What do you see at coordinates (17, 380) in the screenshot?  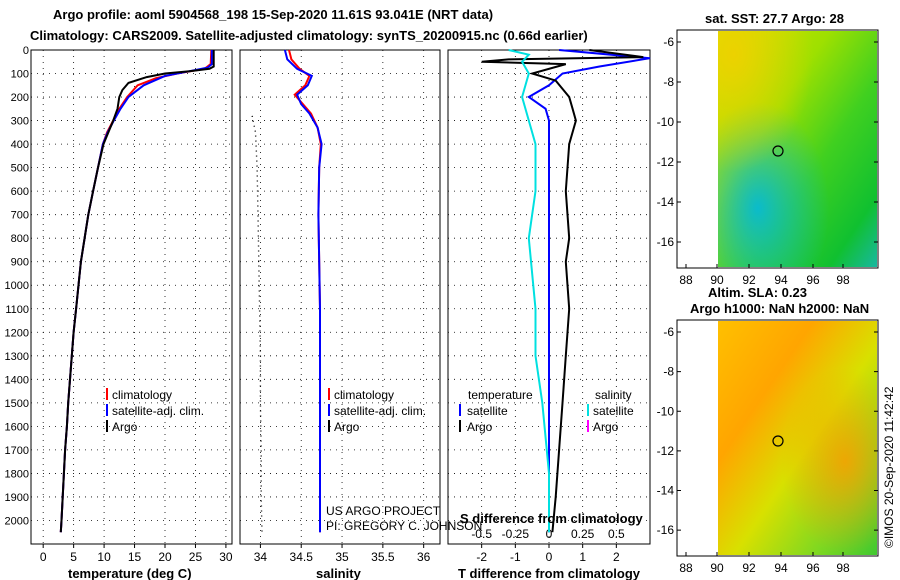 I see `depth-tick-label: 1400` at bounding box center [17, 380].